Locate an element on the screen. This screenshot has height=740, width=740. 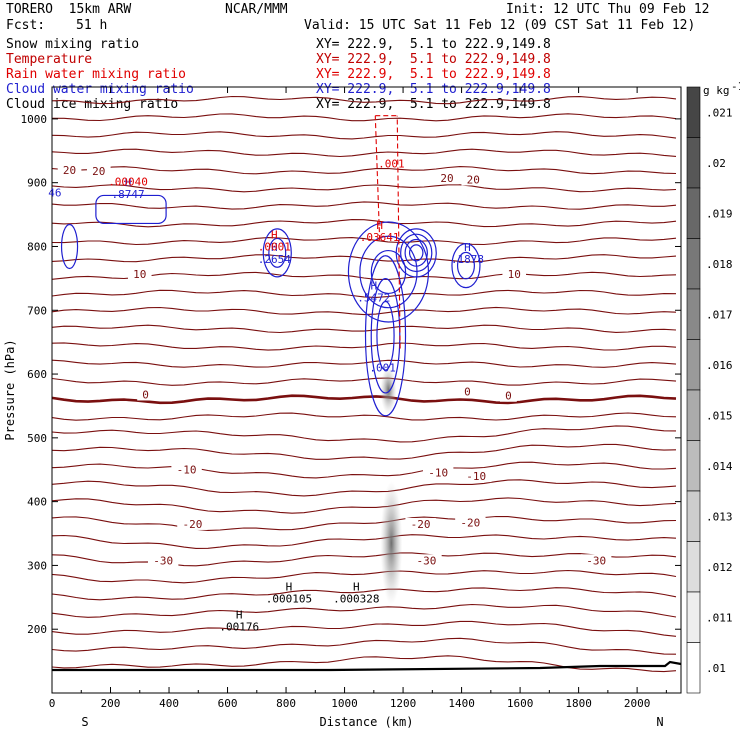
extremum-value: 46 is located at coordinates (54, 192).